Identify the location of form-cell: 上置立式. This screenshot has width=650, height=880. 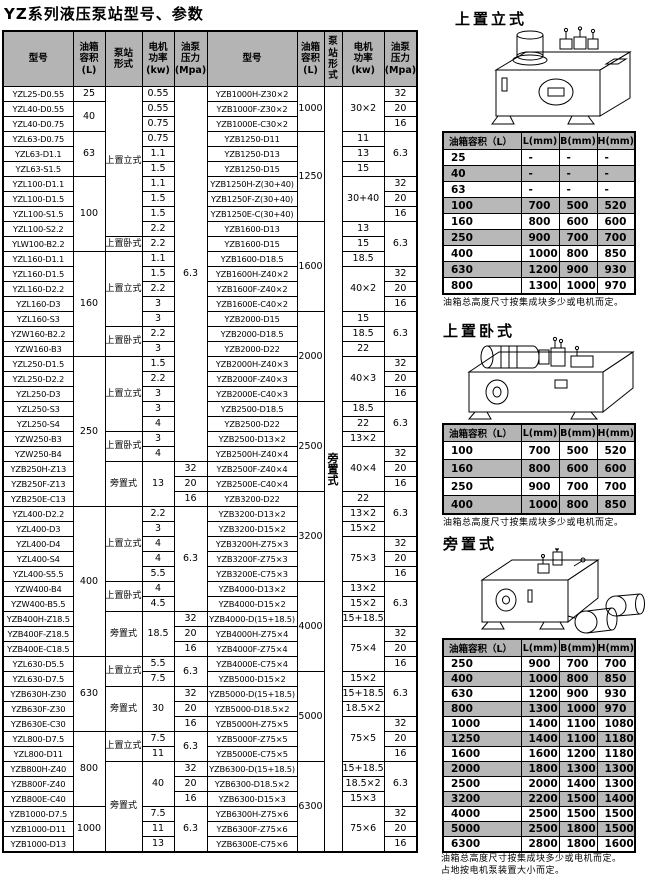
(123, 394).